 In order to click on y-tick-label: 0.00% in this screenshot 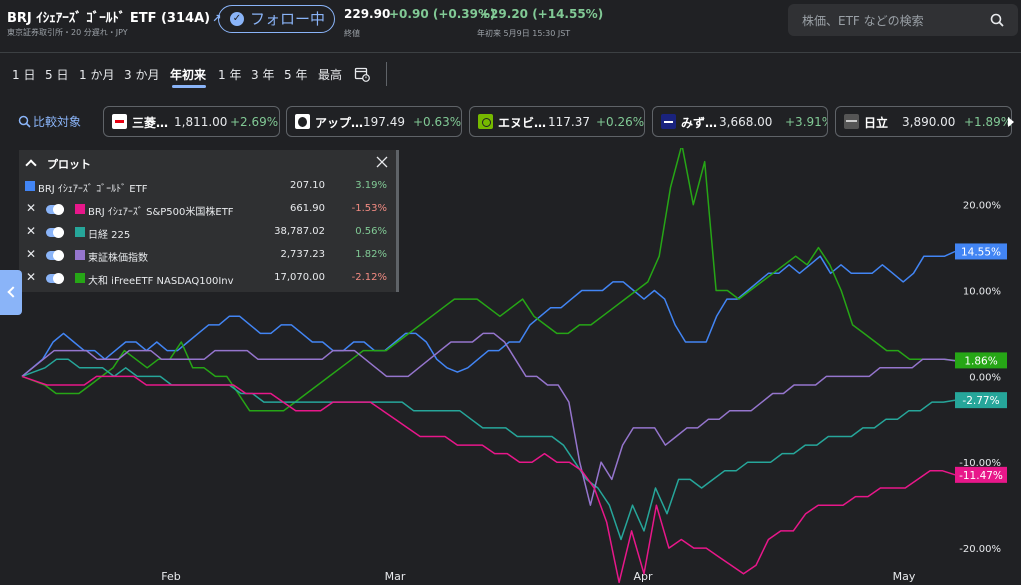, I will do `click(985, 377)`.